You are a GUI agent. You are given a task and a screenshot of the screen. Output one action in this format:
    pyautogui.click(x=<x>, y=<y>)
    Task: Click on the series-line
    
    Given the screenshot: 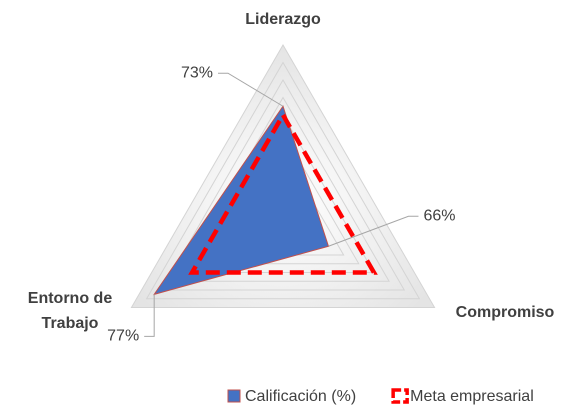 What is the action you would take?
    pyautogui.click(x=283, y=192)
    